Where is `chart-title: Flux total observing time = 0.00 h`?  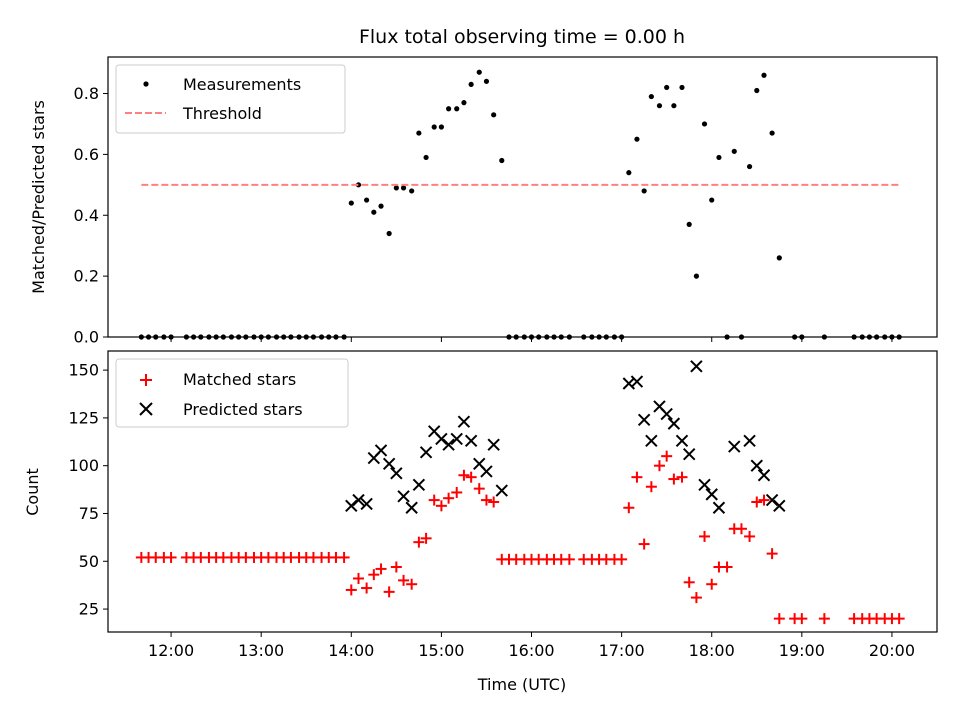
chart-title: Flux total observing time = 0.00 h is located at coordinates (522, 37).